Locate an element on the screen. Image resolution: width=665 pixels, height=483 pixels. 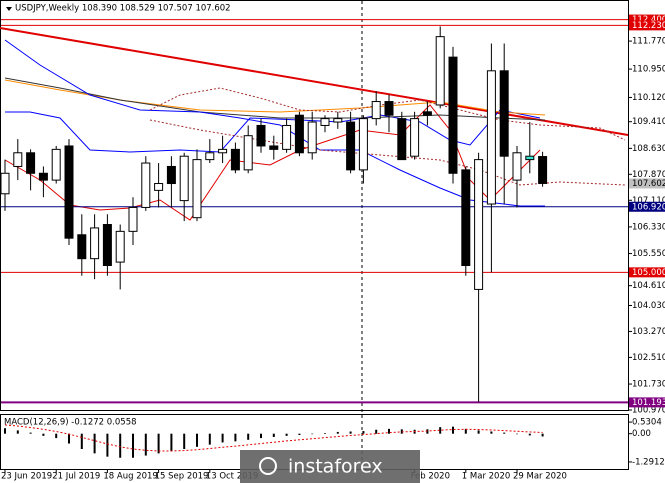
macd-title: MACD(12,26,9) -0.1272 0.0558 is located at coordinates (70, 423).